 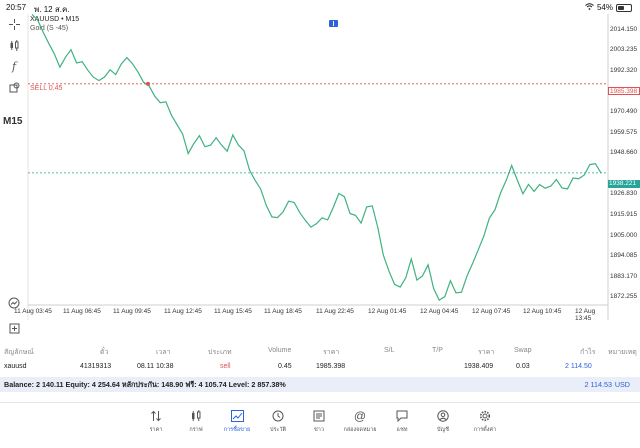 I want to click on time-tick-label: 11 Aug 18:45, so click(x=283, y=311).